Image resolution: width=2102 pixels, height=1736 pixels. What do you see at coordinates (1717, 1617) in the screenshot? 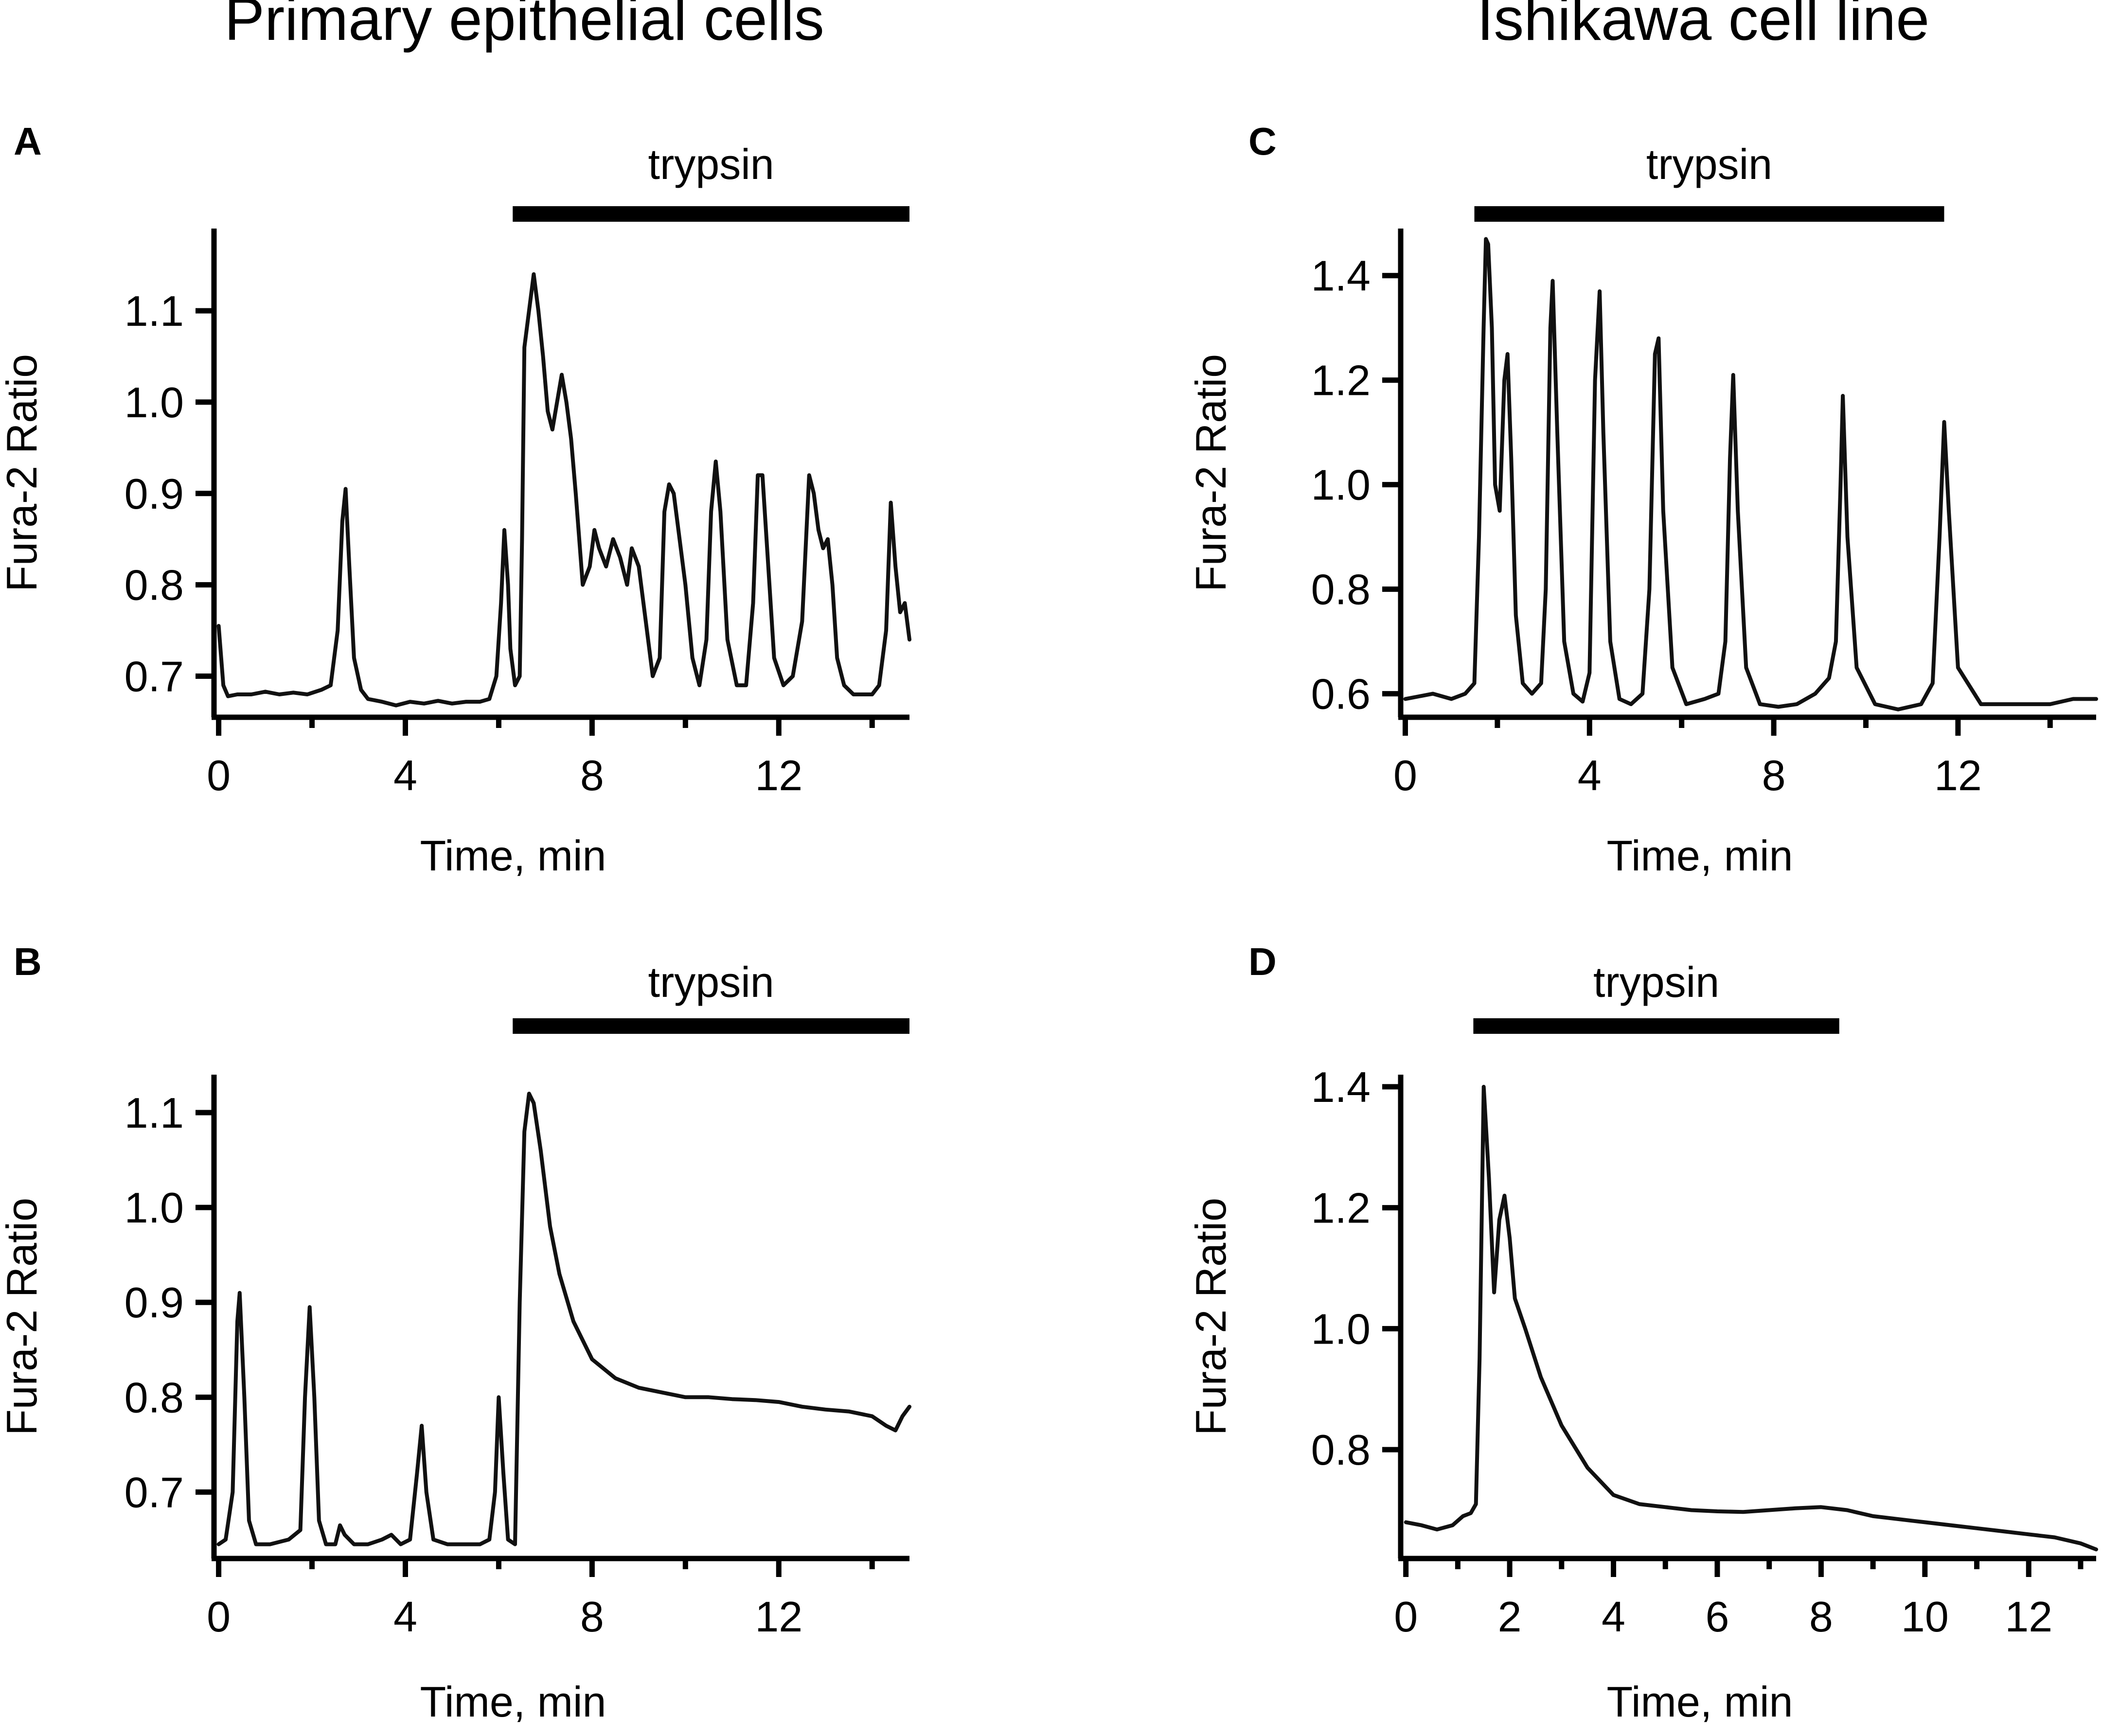
I see `x-tick-label: 6` at bounding box center [1717, 1617].